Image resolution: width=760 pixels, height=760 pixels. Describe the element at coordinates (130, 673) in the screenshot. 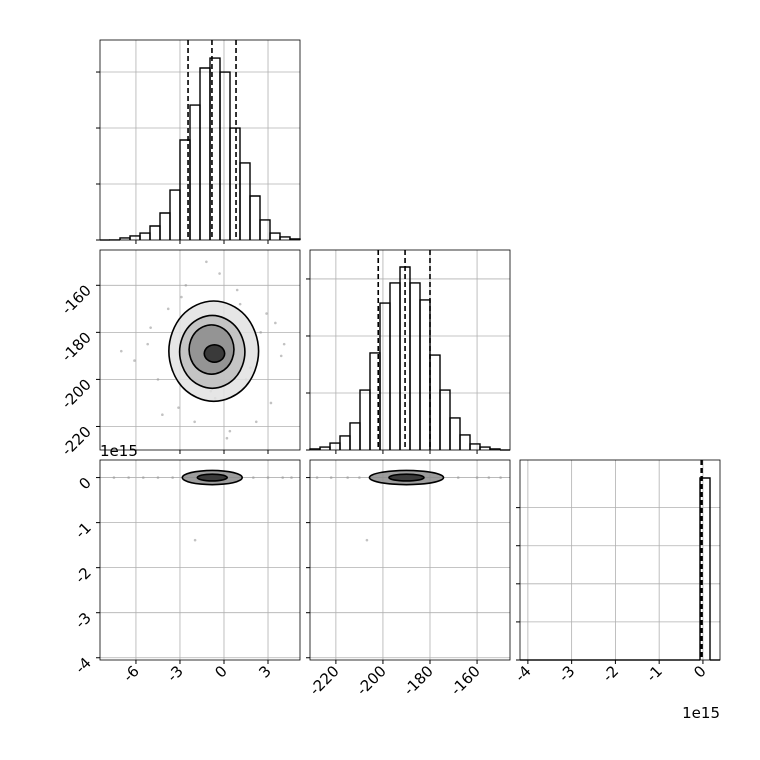

I see `x-tick-label: -6` at that location.